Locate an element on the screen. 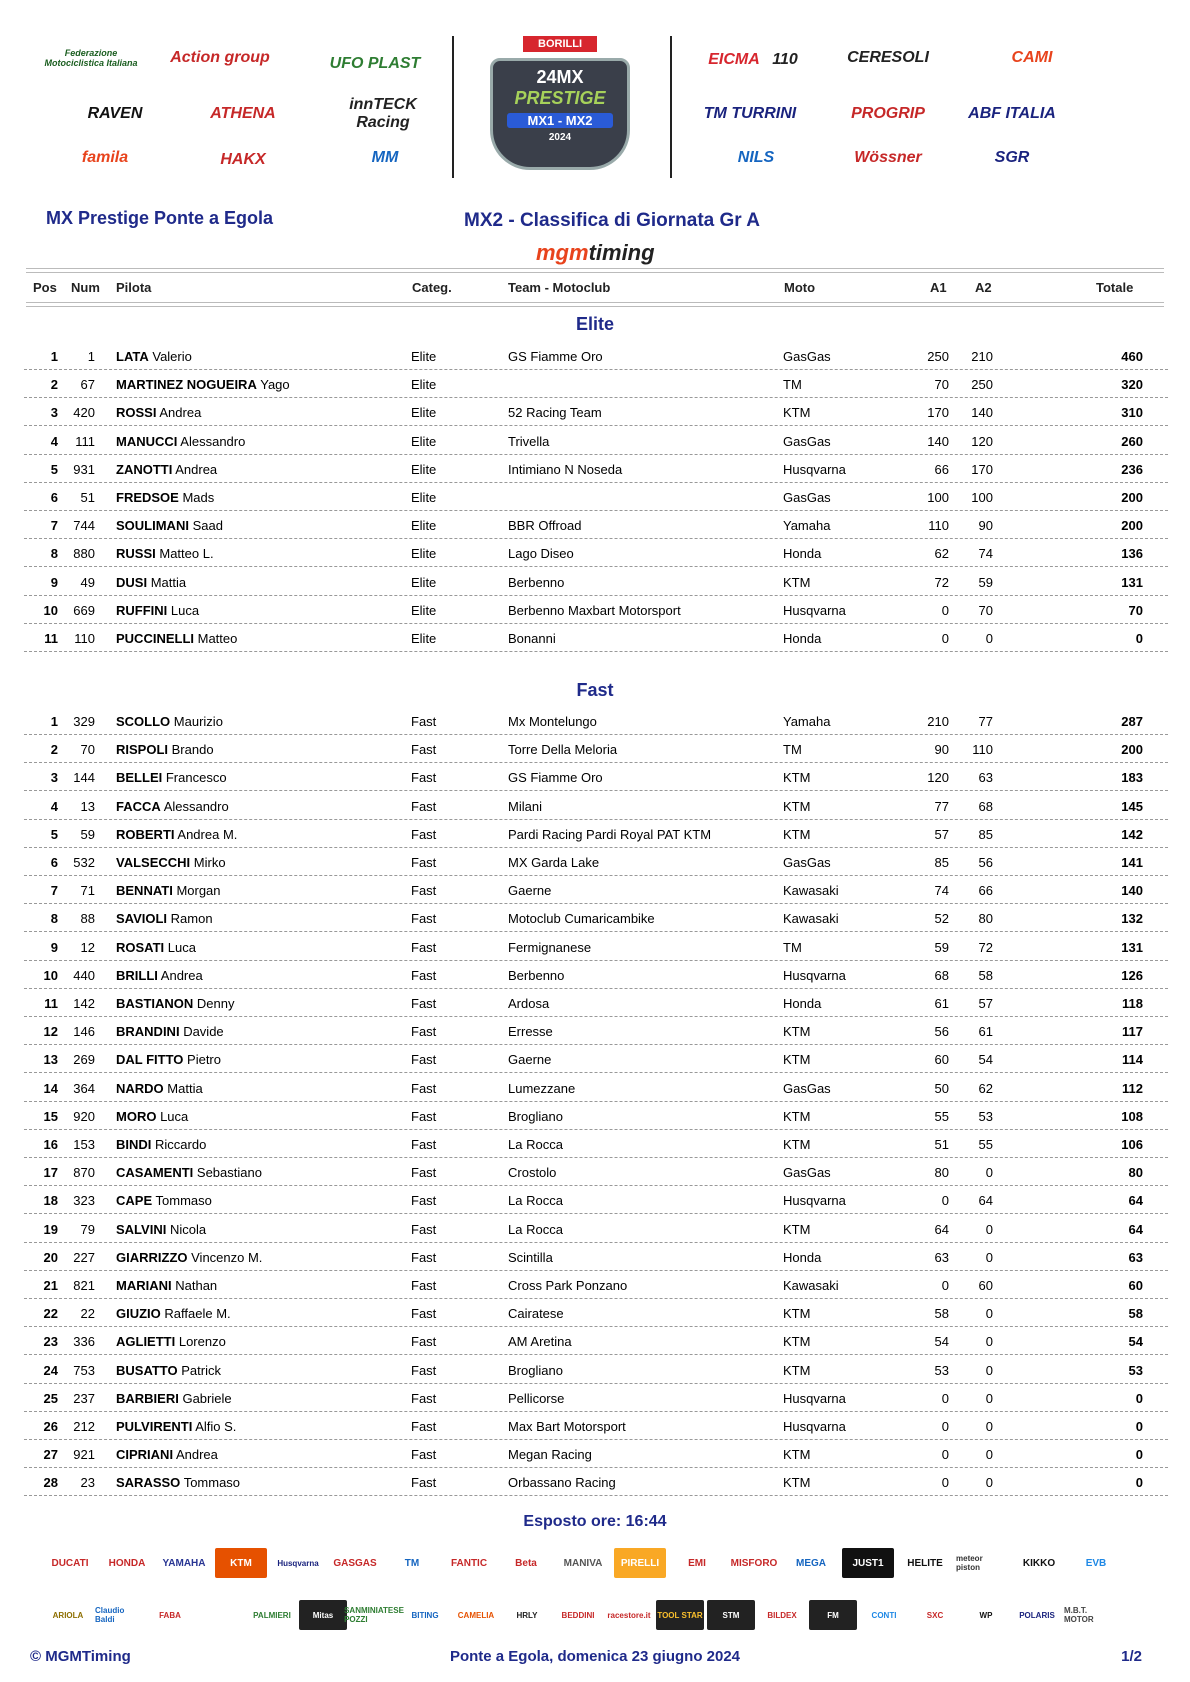  firstname: Nathan is located at coordinates (196, 1285).